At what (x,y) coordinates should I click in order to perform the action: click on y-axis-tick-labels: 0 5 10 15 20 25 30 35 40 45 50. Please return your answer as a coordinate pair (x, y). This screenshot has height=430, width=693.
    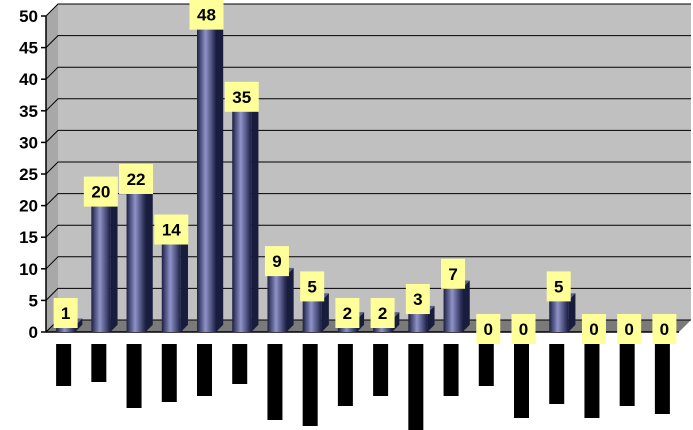
    Looking at the image, I should click on (28, 174).